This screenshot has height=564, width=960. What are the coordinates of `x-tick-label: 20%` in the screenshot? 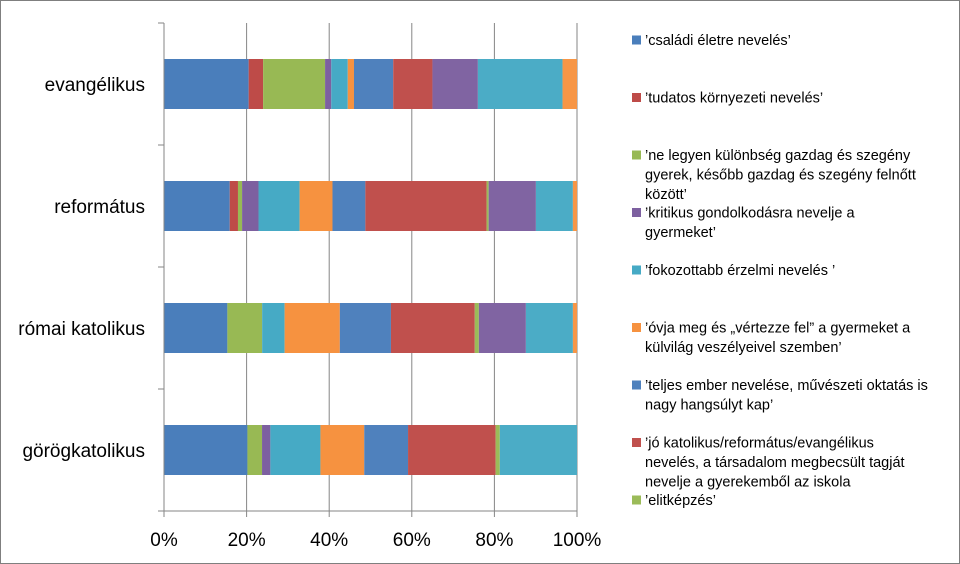 It's located at (247, 540).